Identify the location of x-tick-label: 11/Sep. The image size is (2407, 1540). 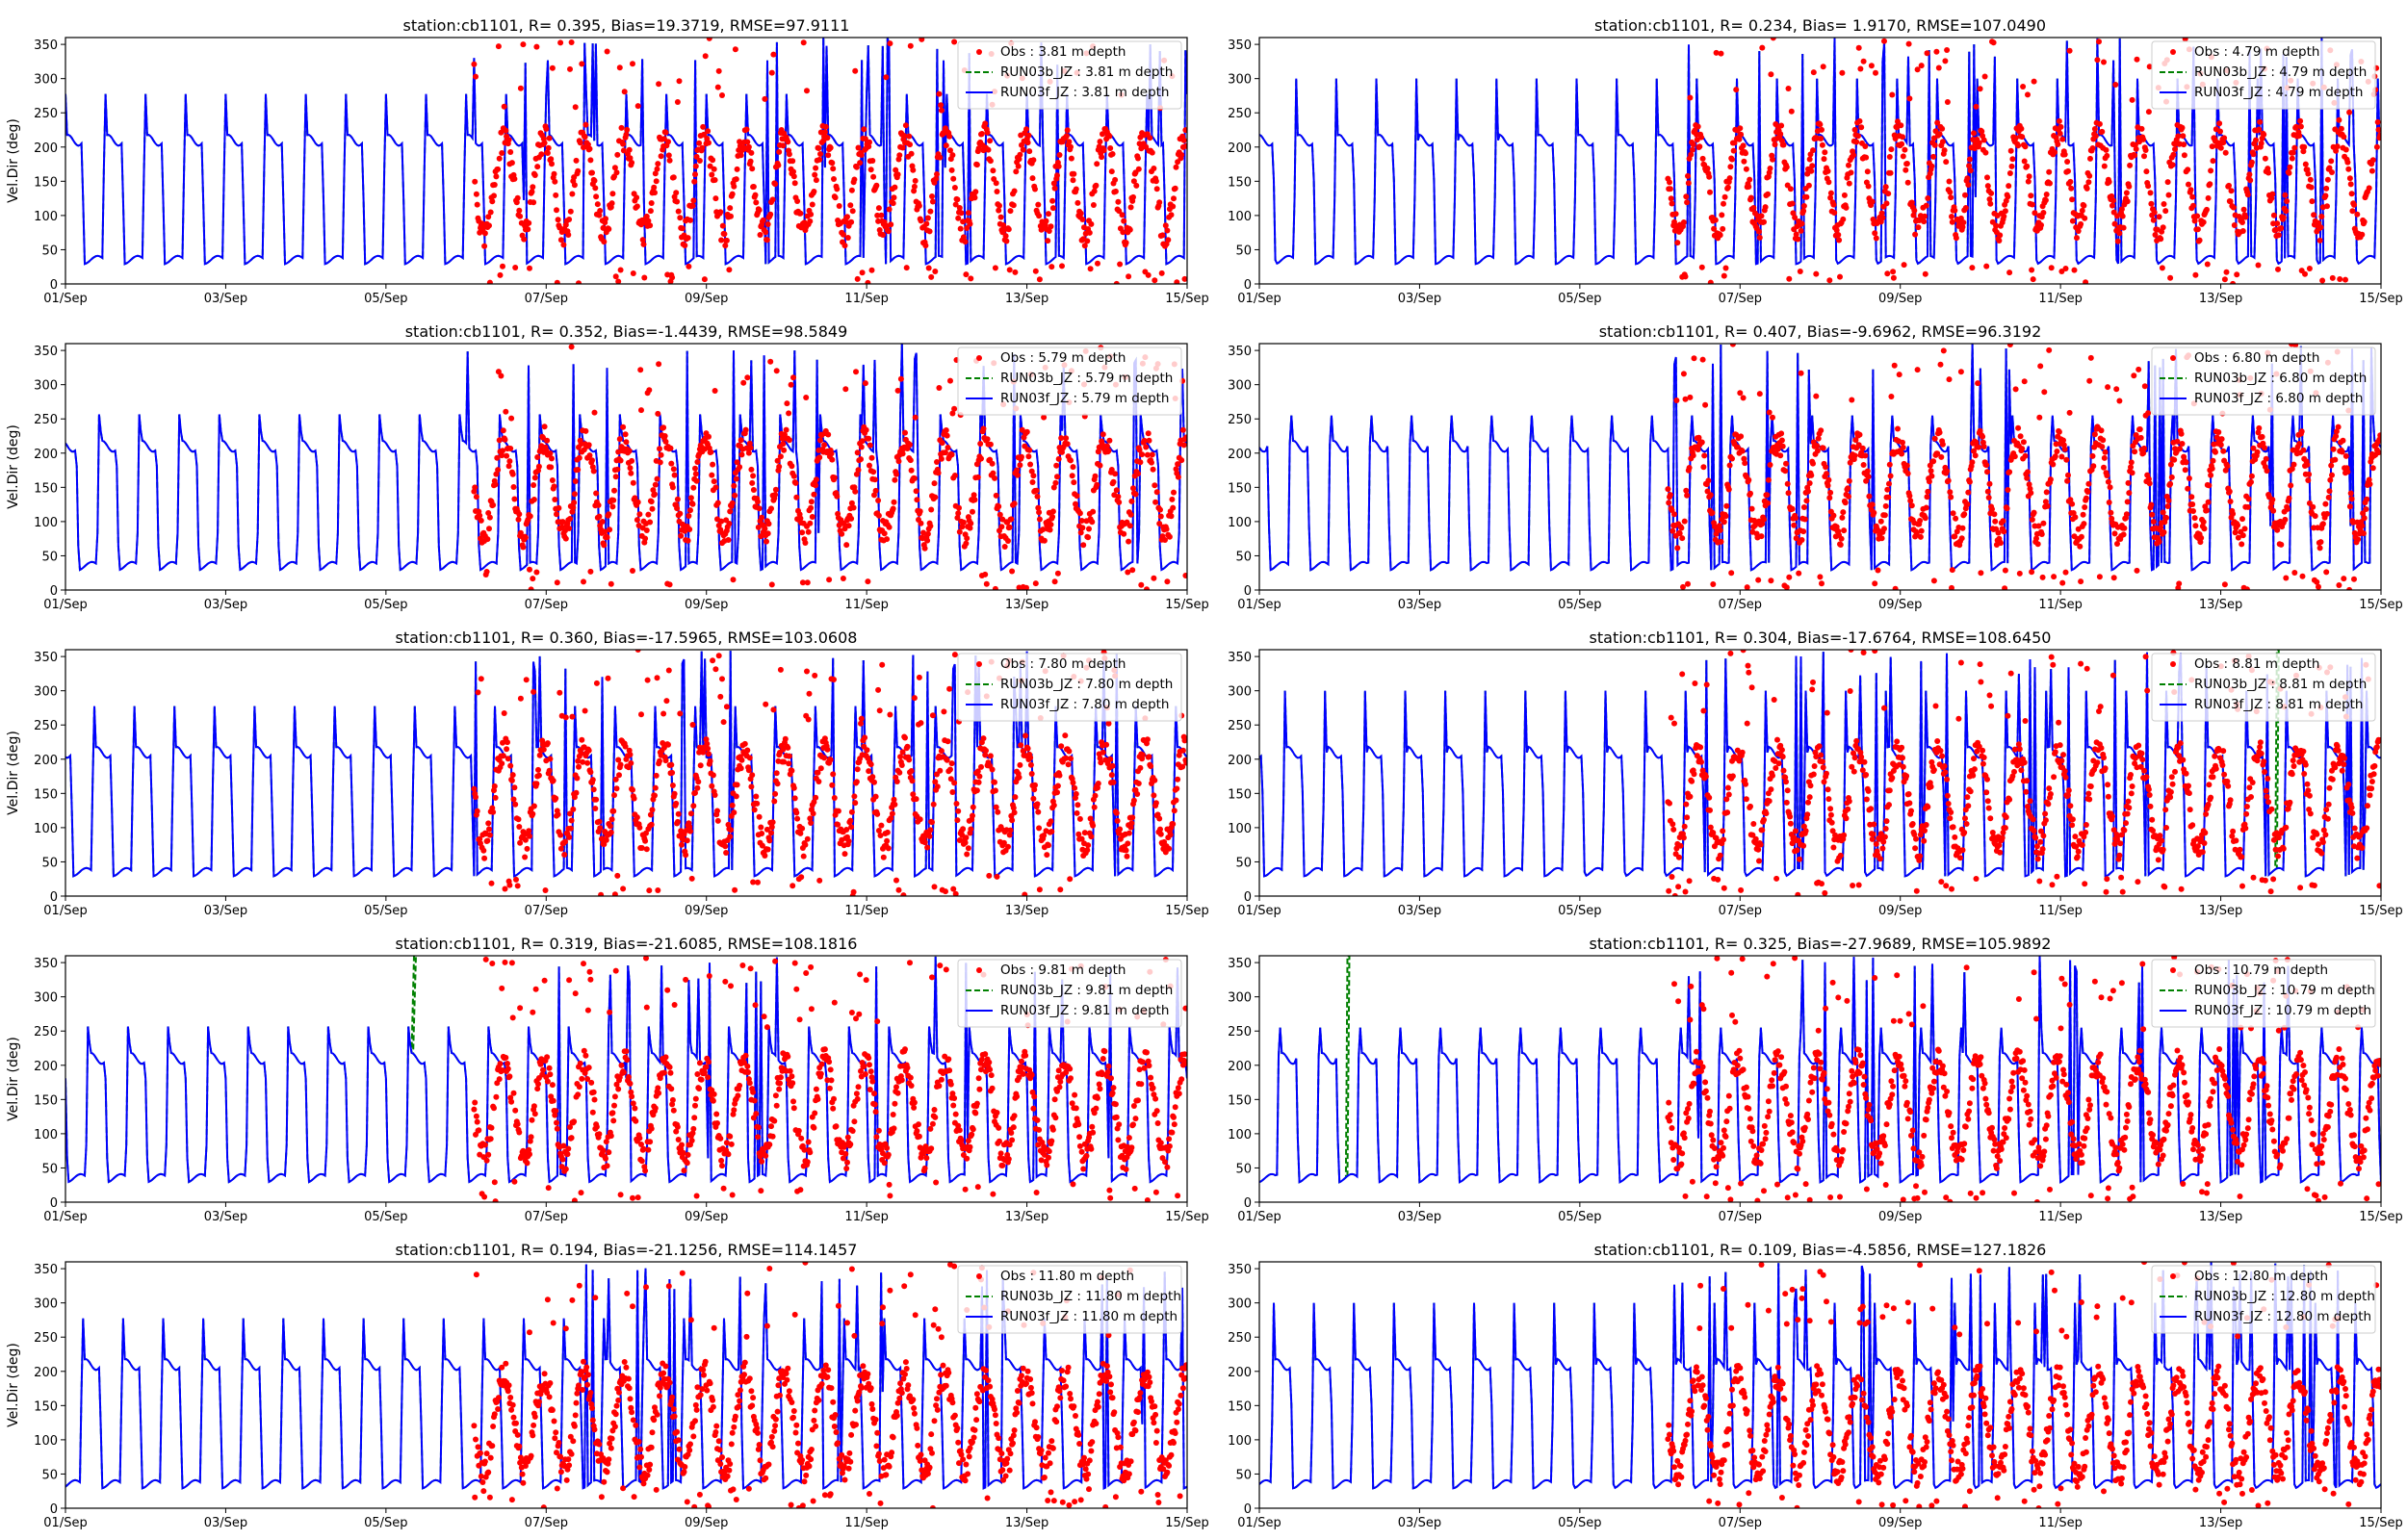
(866, 605).